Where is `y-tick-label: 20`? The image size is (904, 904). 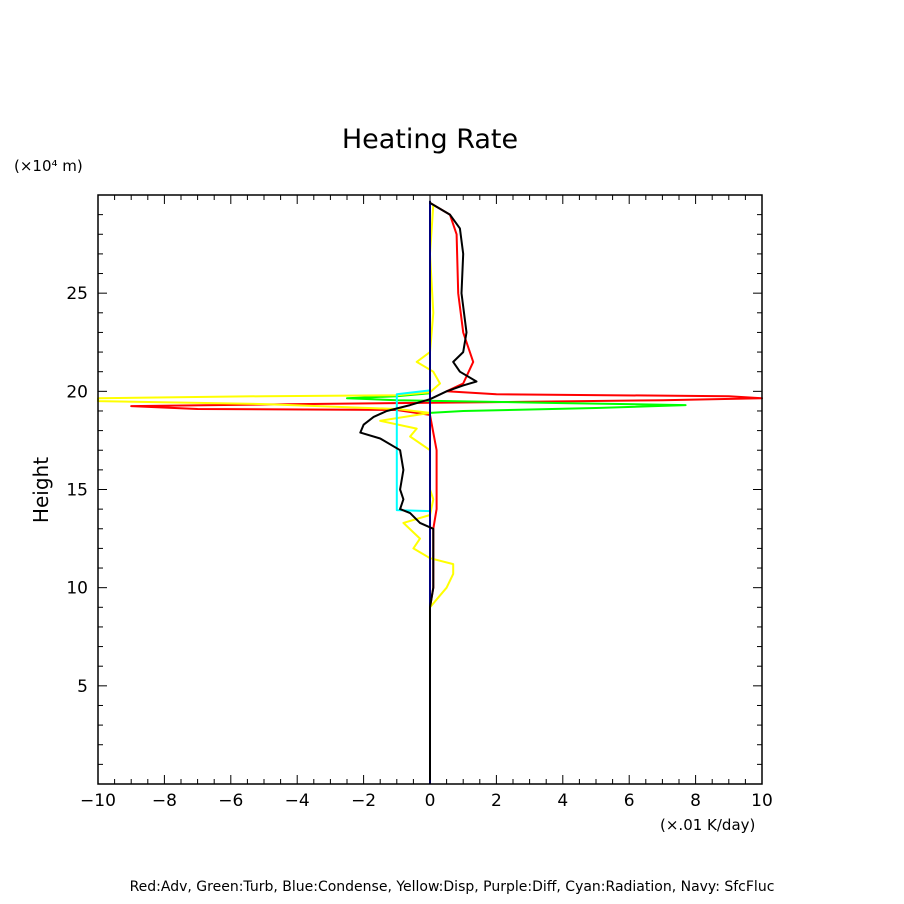
y-tick-label: 20 is located at coordinates (77, 392).